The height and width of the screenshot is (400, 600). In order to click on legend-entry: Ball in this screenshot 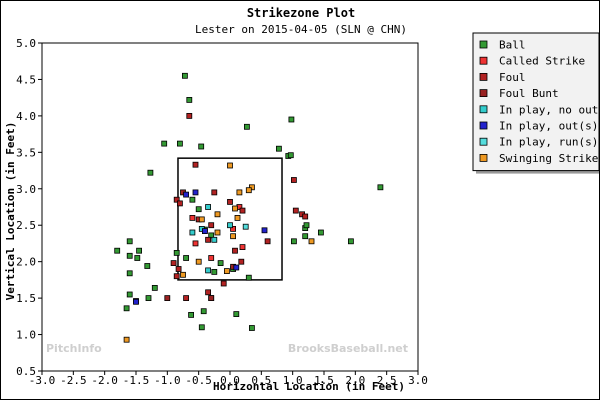, I will do `click(512, 45)`.